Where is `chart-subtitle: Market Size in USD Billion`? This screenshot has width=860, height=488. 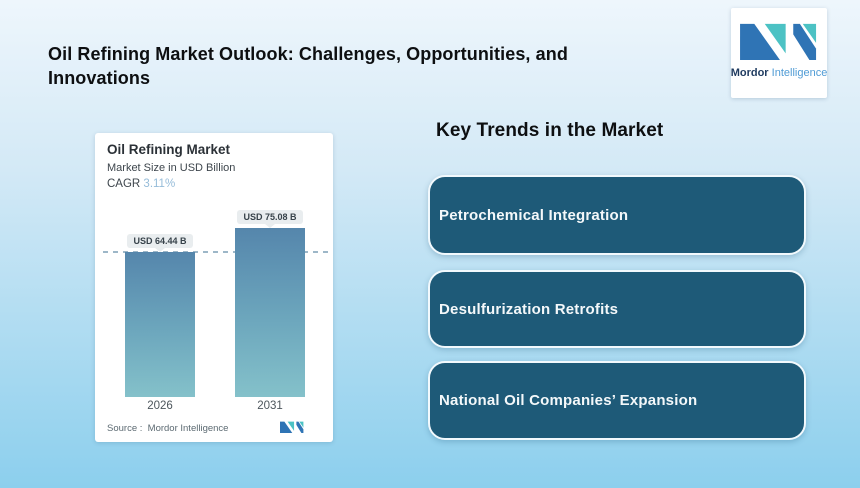 chart-subtitle: Market Size in USD Billion is located at coordinates (171, 168).